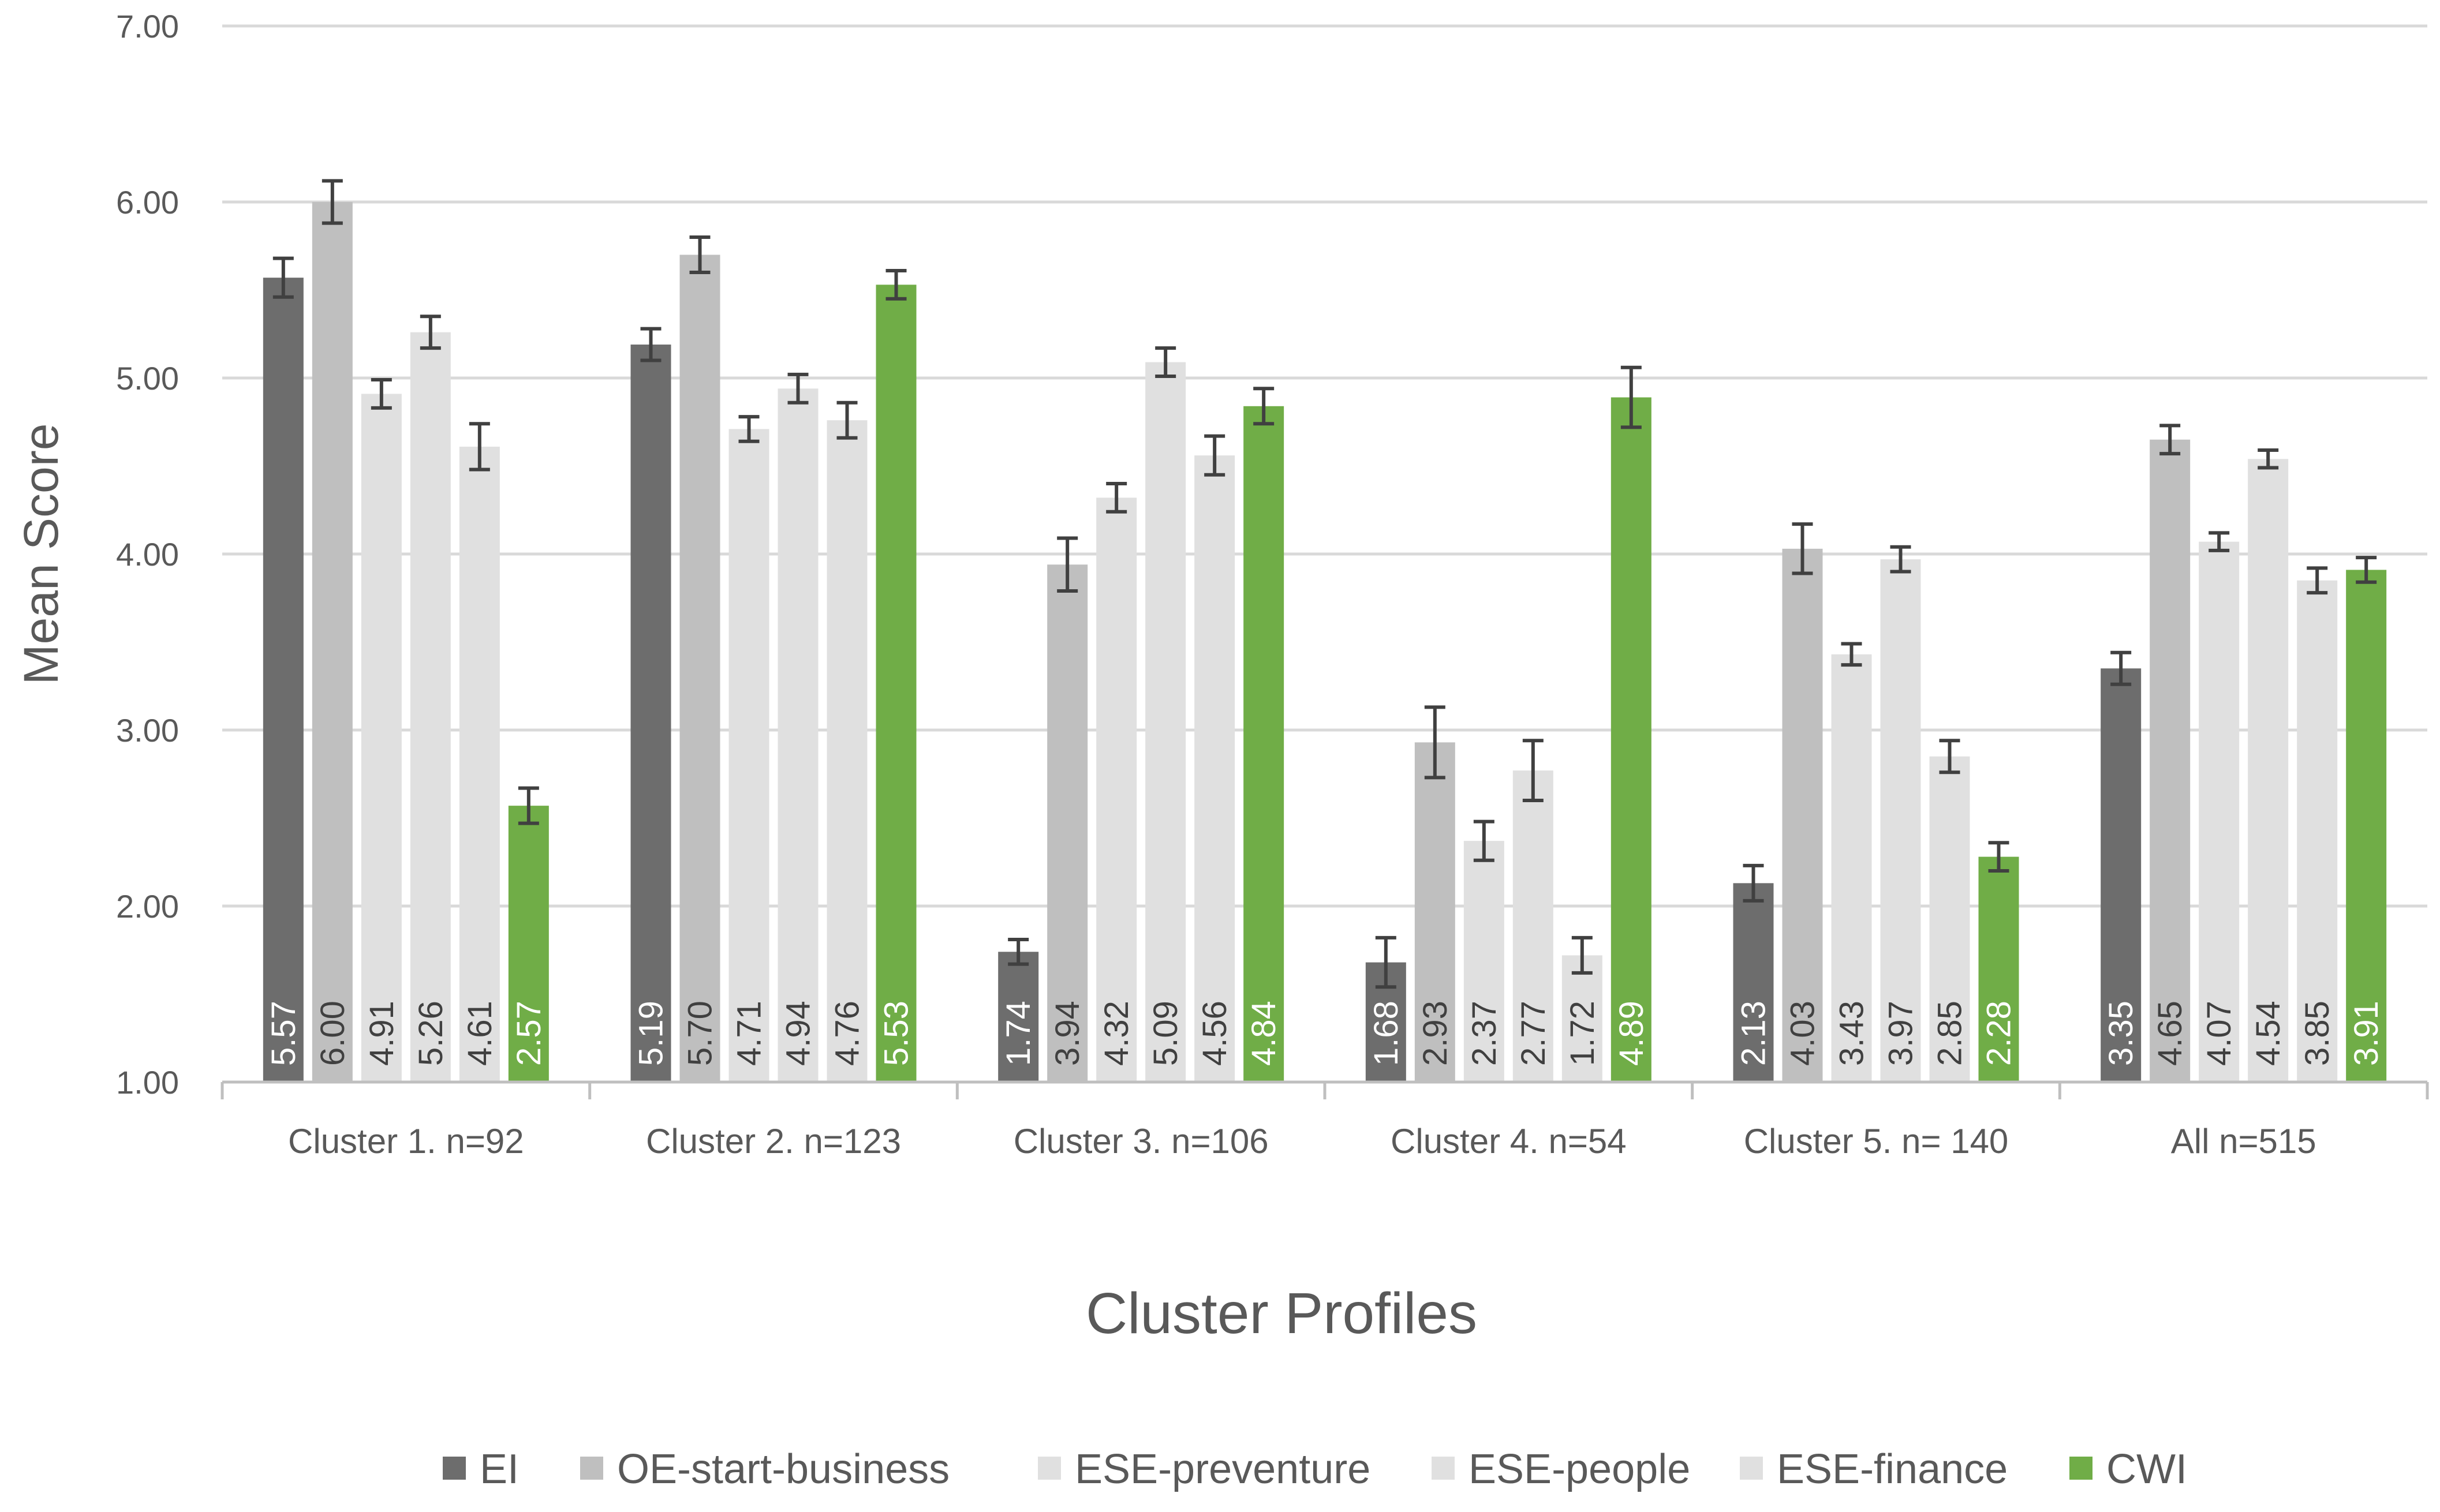  What do you see at coordinates (1876, 1142) in the screenshot?
I see `x-tick-label: Cluster 5. n= 140` at bounding box center [1876, 1142].